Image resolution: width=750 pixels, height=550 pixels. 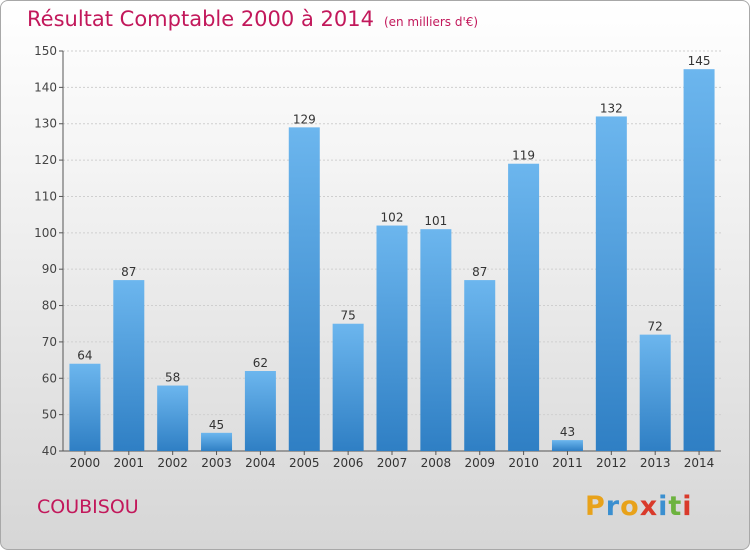 I want to click on y-tick-label: 120, so click(x=45, y=160).